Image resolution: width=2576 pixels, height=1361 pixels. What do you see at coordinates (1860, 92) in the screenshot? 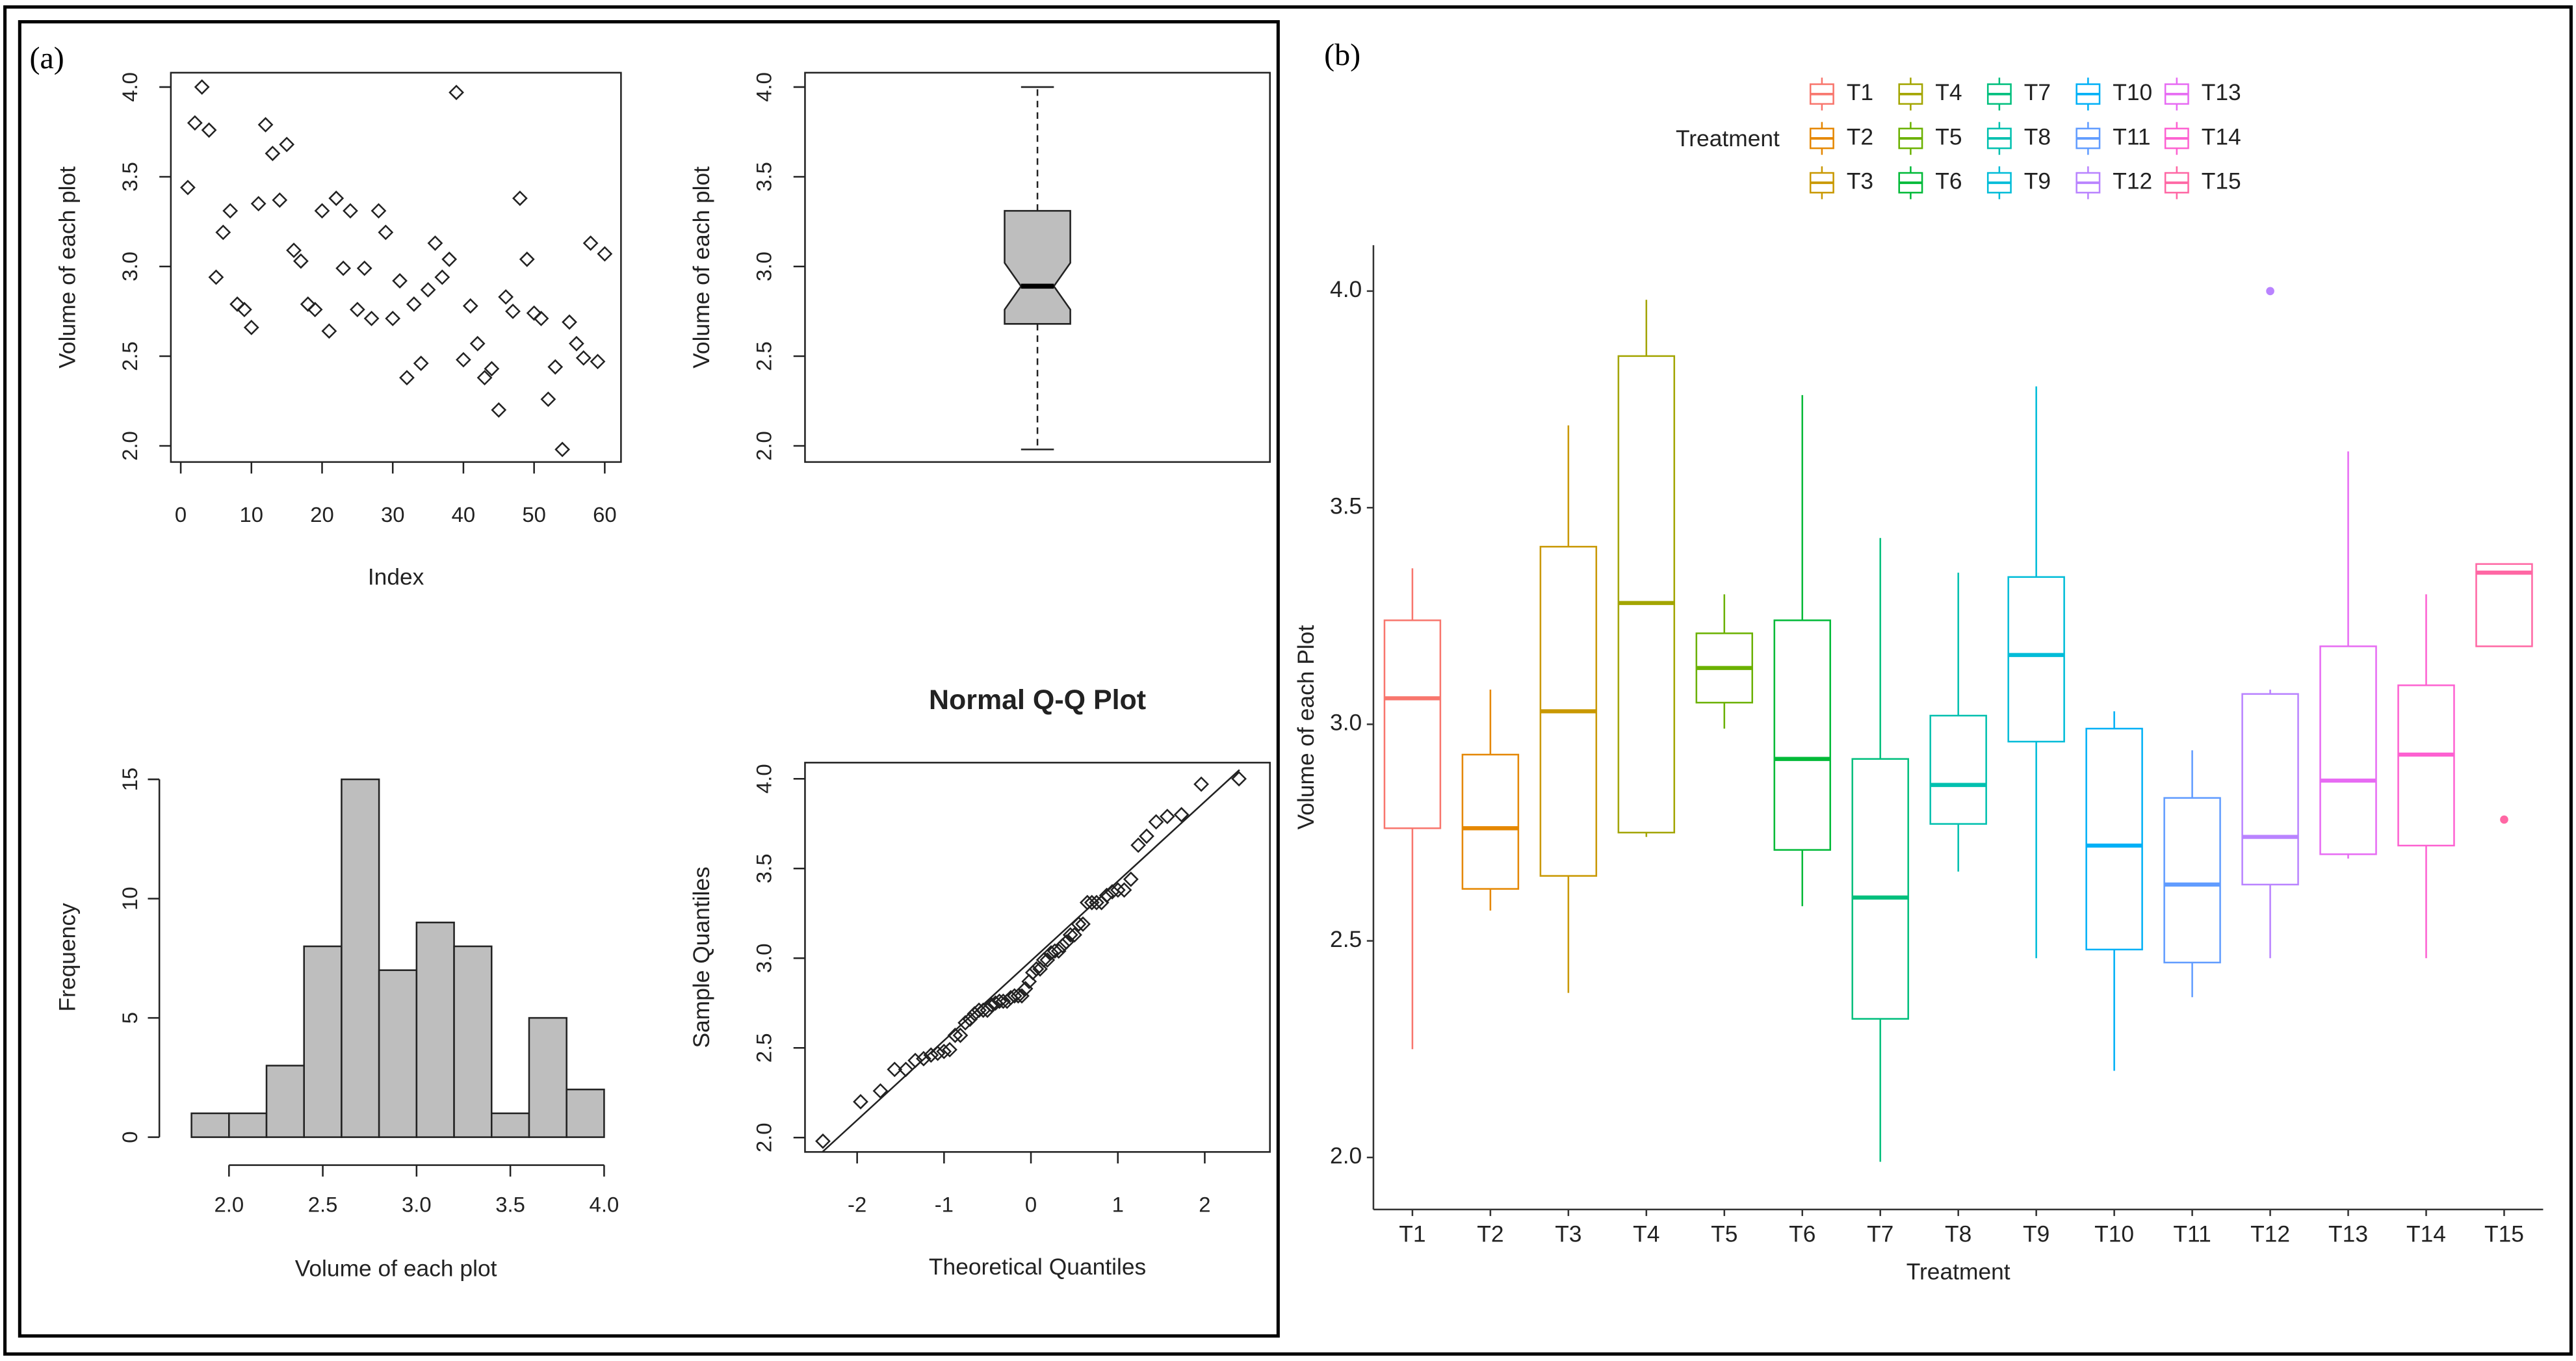
I see `legend-label: T1` at bounding box center [1860, 92].